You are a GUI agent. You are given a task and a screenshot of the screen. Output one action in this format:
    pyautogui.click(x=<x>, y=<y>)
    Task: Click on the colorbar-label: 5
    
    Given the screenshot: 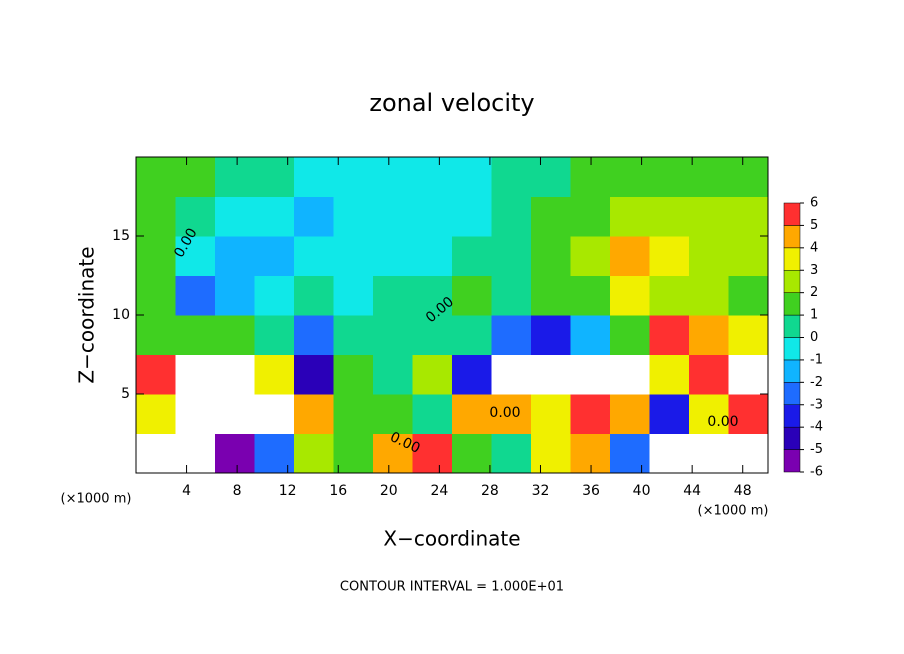 What is the action you would take?
    pyautogui.click(x=814, y=225)
    